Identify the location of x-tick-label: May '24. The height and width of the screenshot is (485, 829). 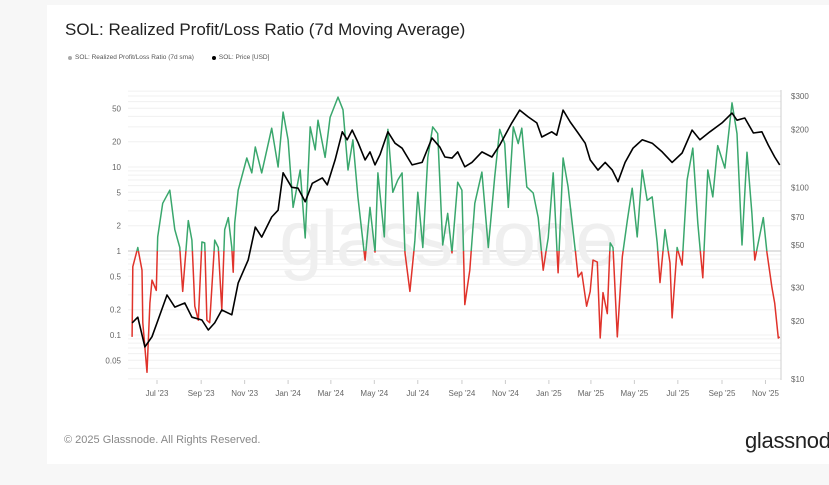
(374, 393).